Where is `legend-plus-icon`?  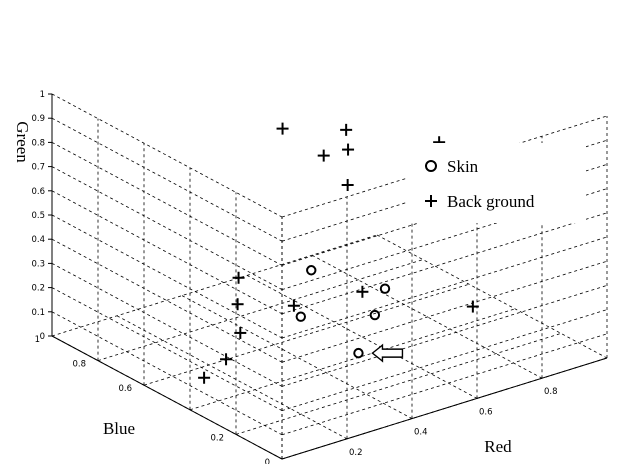
legend-plus-icon is located at coordinates (431, 201).